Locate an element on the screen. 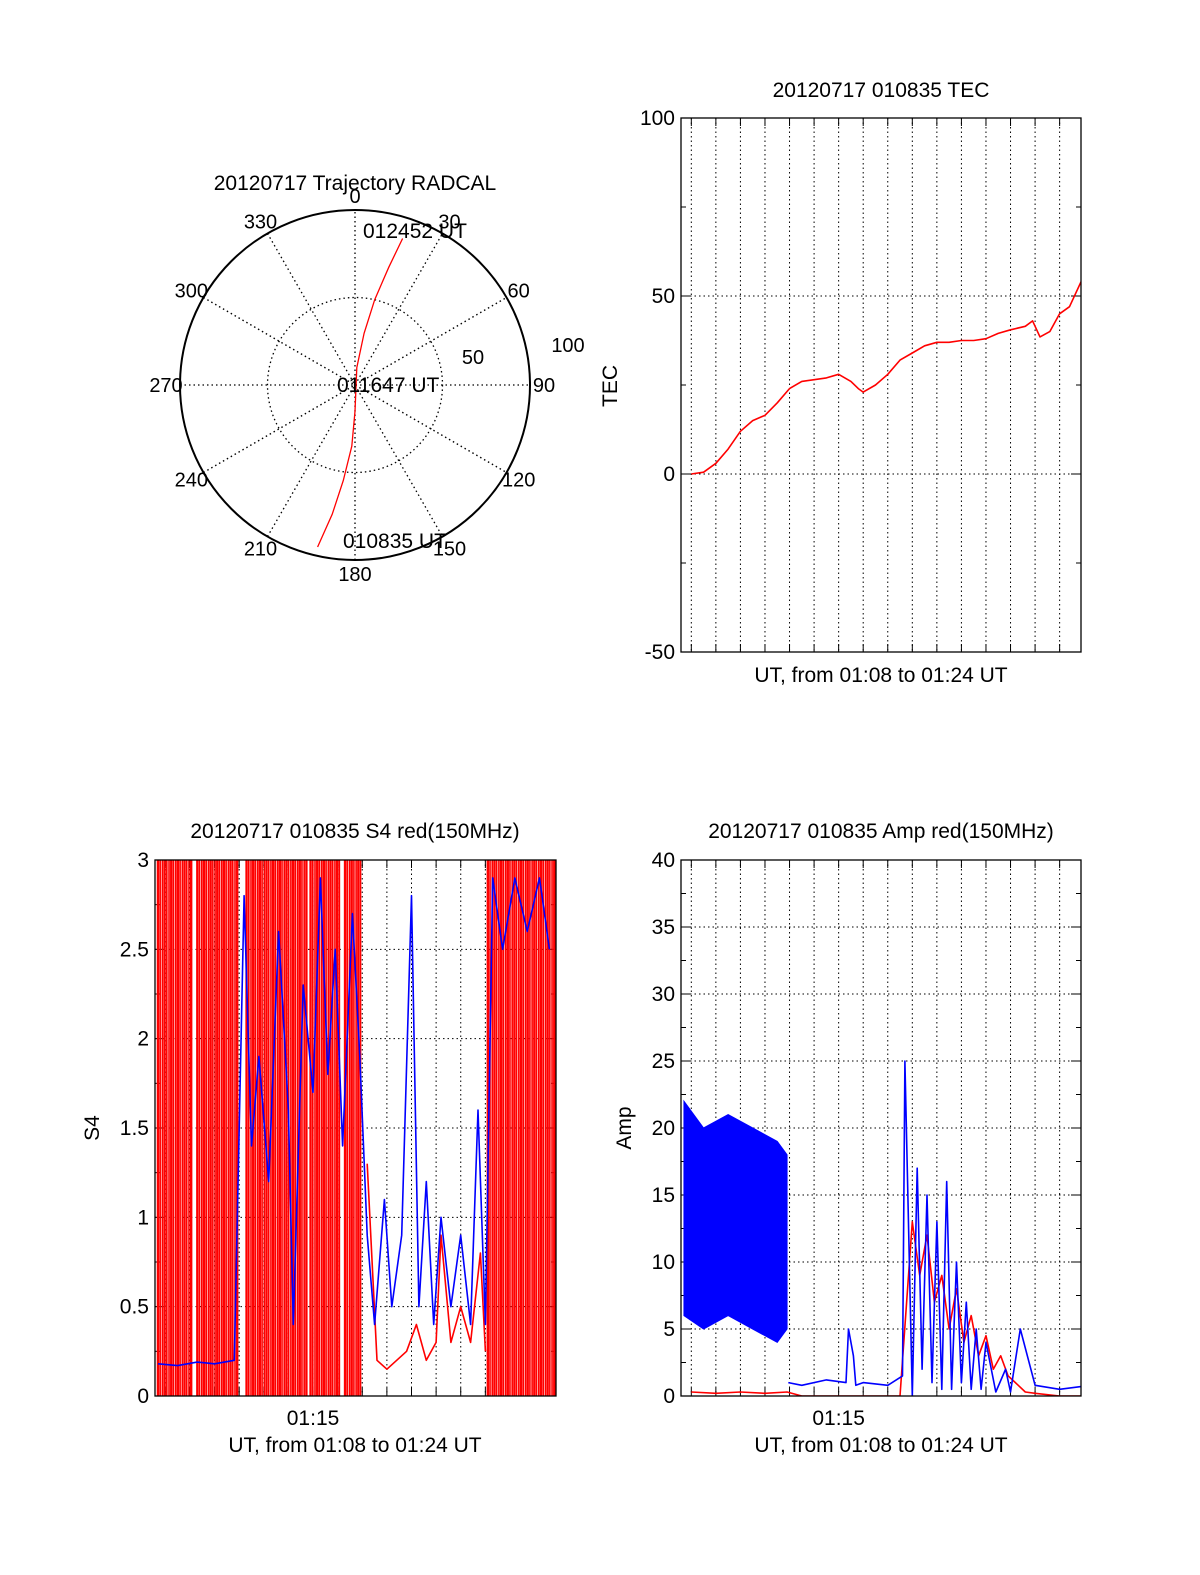 The height and width of the screenshot is (1575, 1200). amp-data is located at coordinates (882, 1228).